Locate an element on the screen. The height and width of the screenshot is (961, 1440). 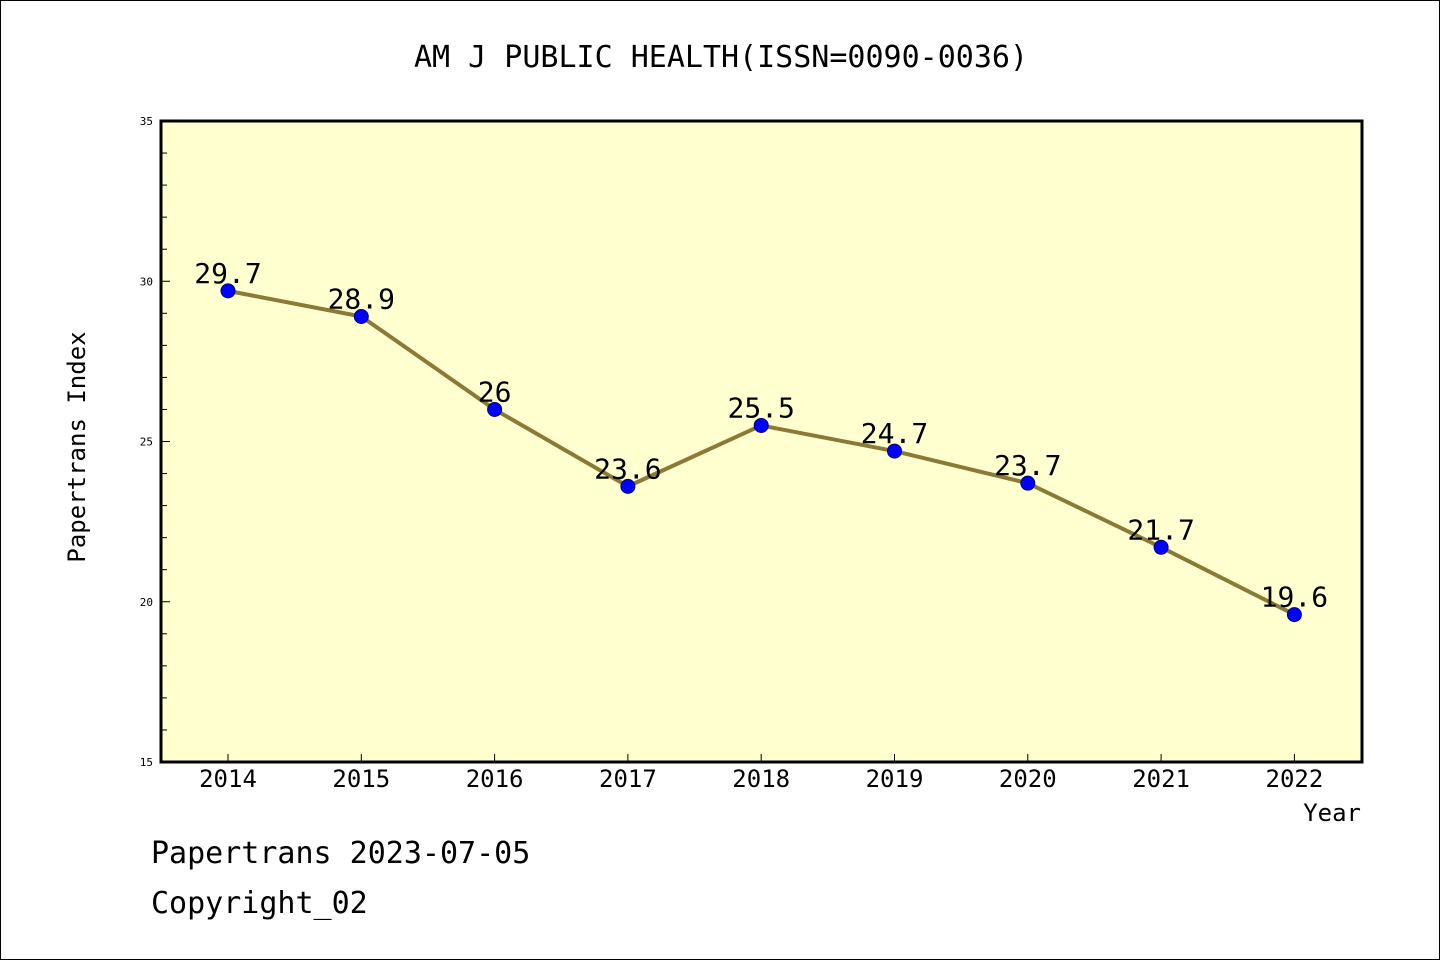
x-axis-label: Year is located at coordinates (1332, 813).